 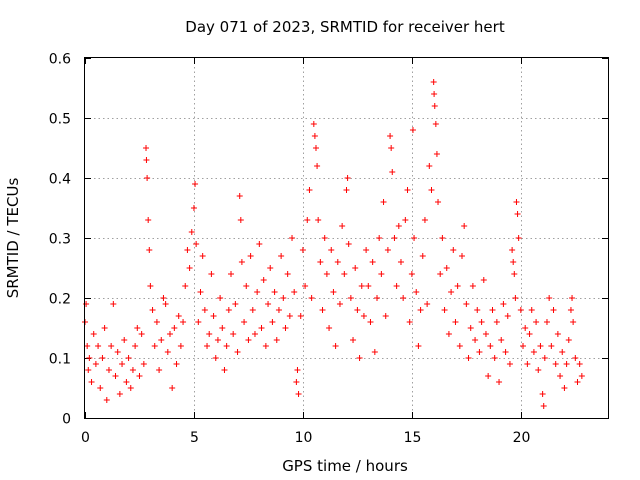 What do you see at coordinates (85, 438) in the screenshot?
I see `x-tick-label: 0` at bounding box center [85, 438].